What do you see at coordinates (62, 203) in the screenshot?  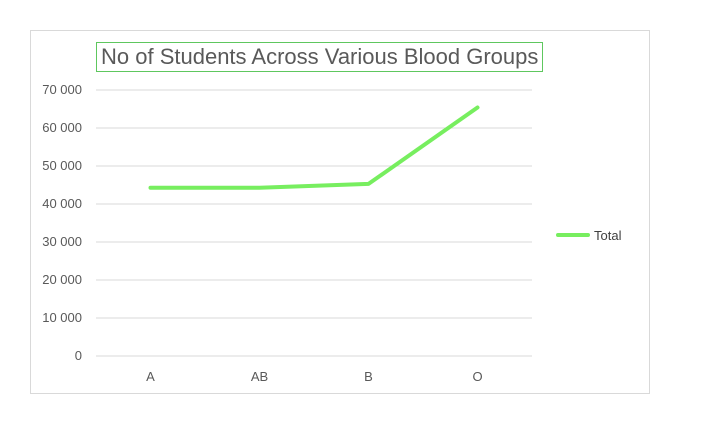 I see `y-tick-label: 40 000` at bounding box center [62, 203].